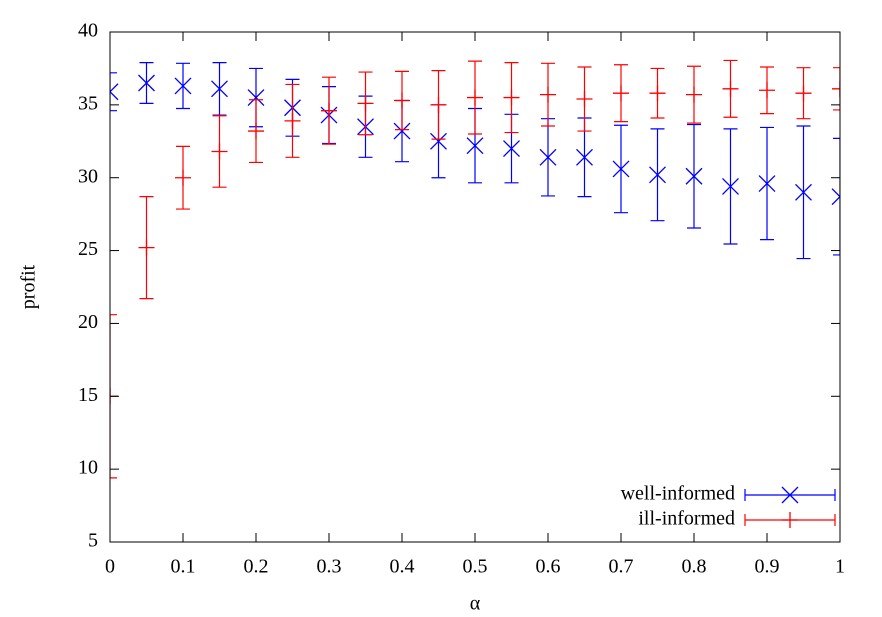 The height and width of the screenshot is (617, 882). I want to click on x-tick-label: 0.5, so click(475, 567).